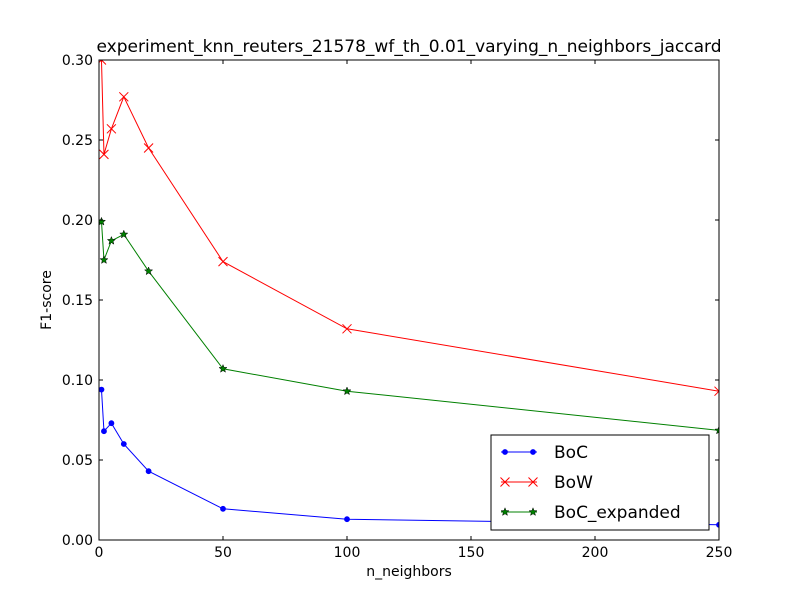 This screenshot has height=600, width=800. Describe the element at coordinates (77, 461) in the screenshot. I see `y-tick-label: 0.05` at that location.